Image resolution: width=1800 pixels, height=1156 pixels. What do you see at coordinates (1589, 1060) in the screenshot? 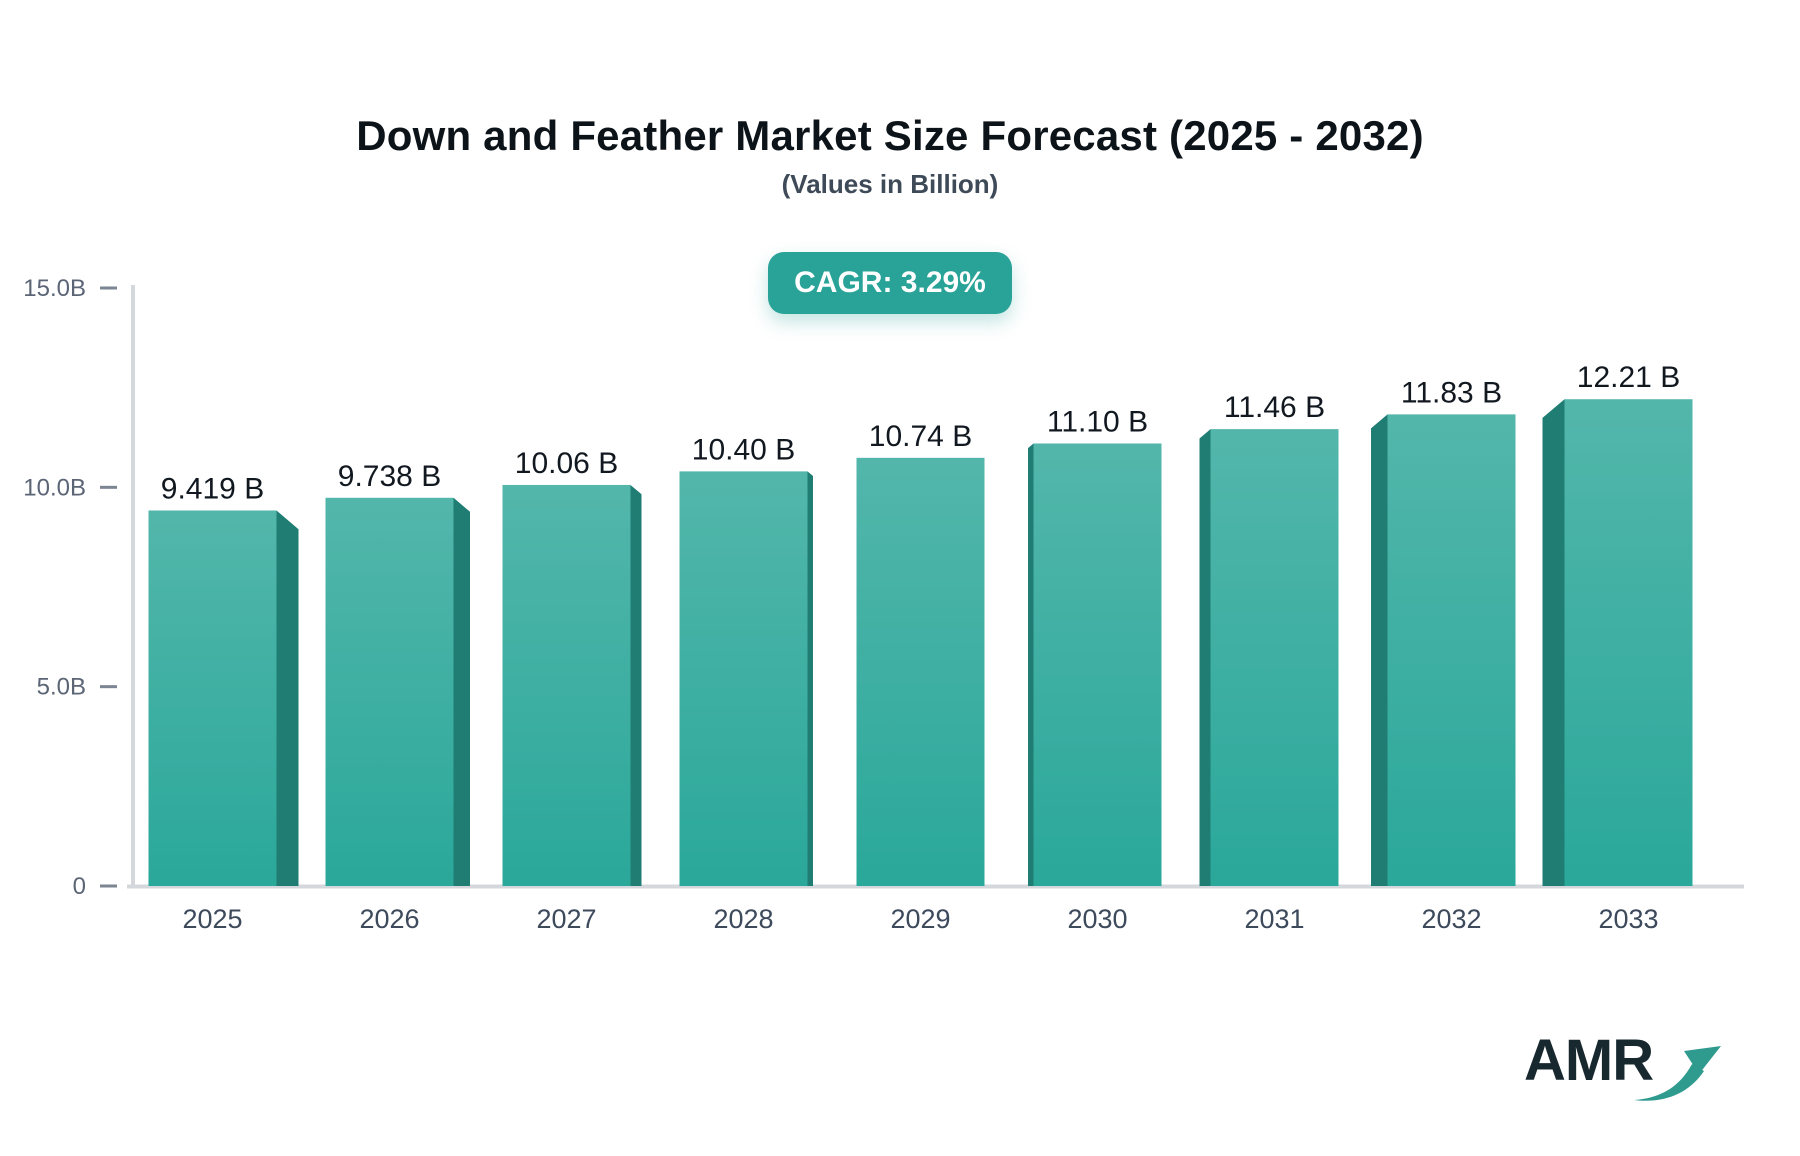
I see `amr-logo-text: AMR` at bounding box center [1589, 1060].